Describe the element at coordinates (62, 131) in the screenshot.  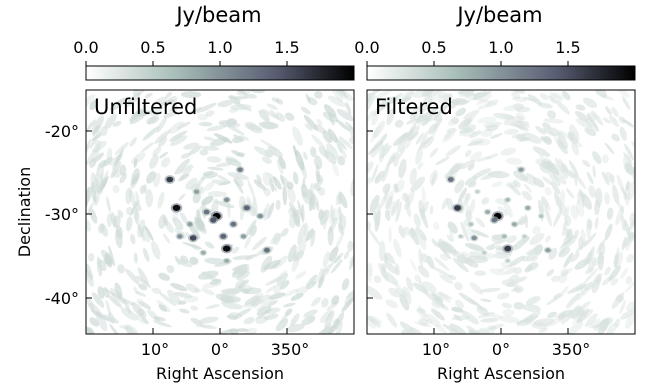
I see `y-tick-label: -20°` at that location.